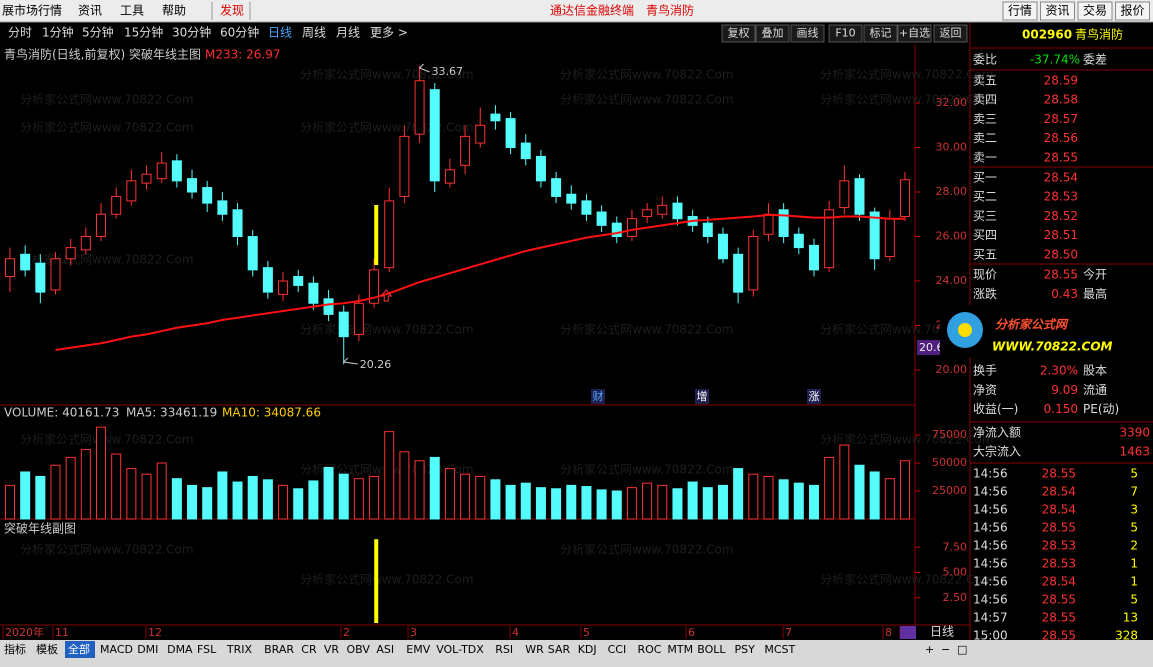 The height and width of the screenshot is (667, 1153). I want to click on indicator-tab: FSL, so click(207, 649).